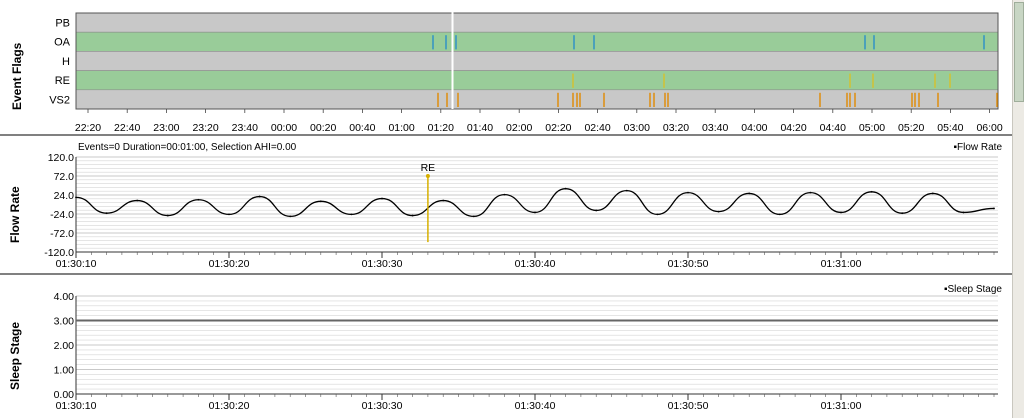  I want to click on sleep-y-tick: 3.00, so click(64, 322).